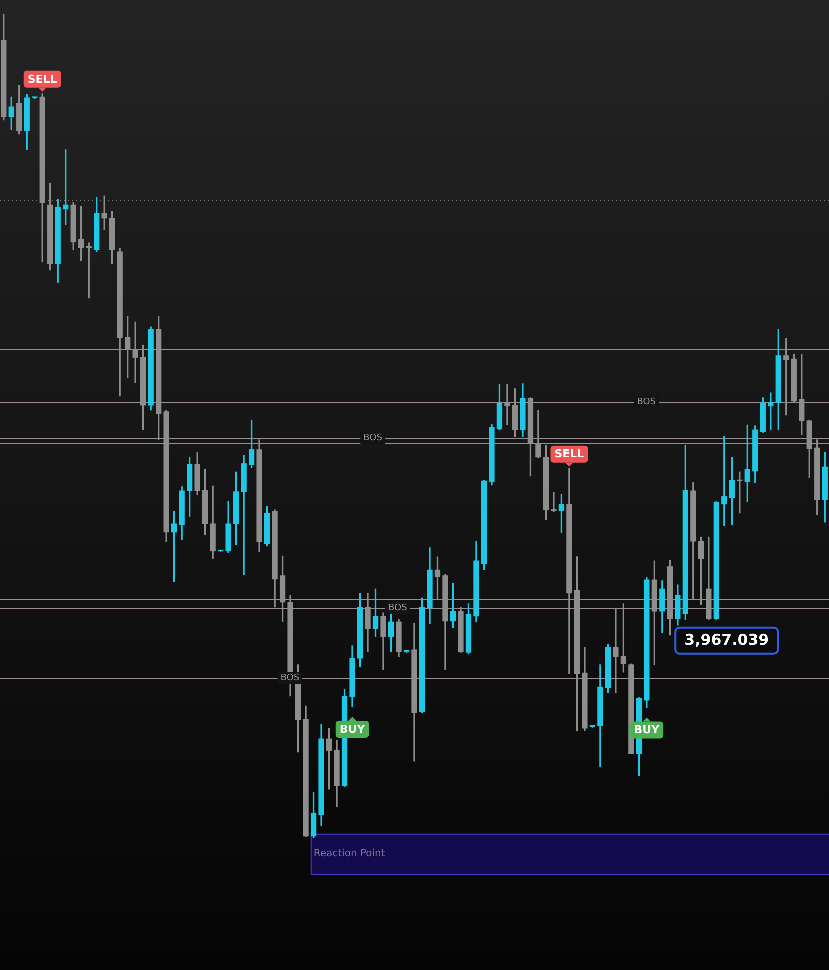 Image resolution: width=829 pixels, height=970 pixels. What do you see at coordinates (727, 639) in the screenshot?
I see `annotation: 3,967.039` at bounding box center [727, 639].